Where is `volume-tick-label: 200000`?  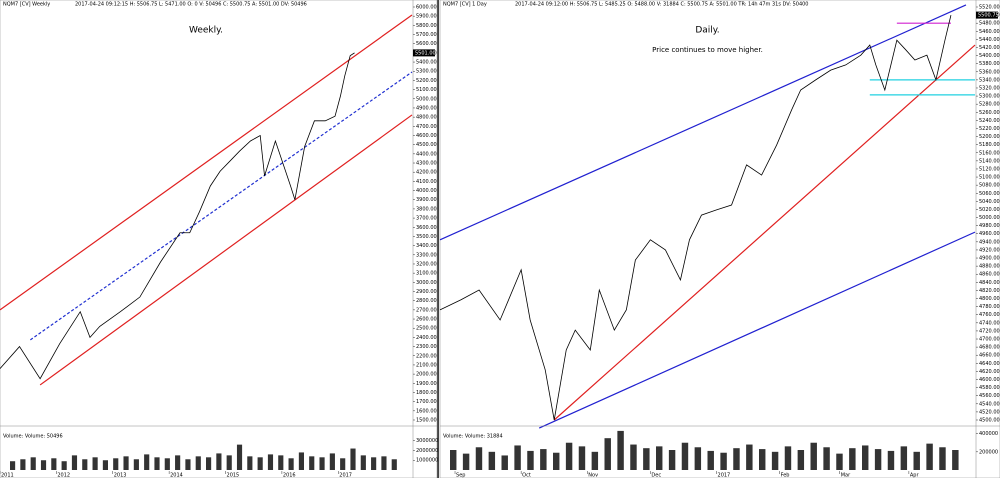
volume-tick-label: 200000 is located at coordinates (988, 452).